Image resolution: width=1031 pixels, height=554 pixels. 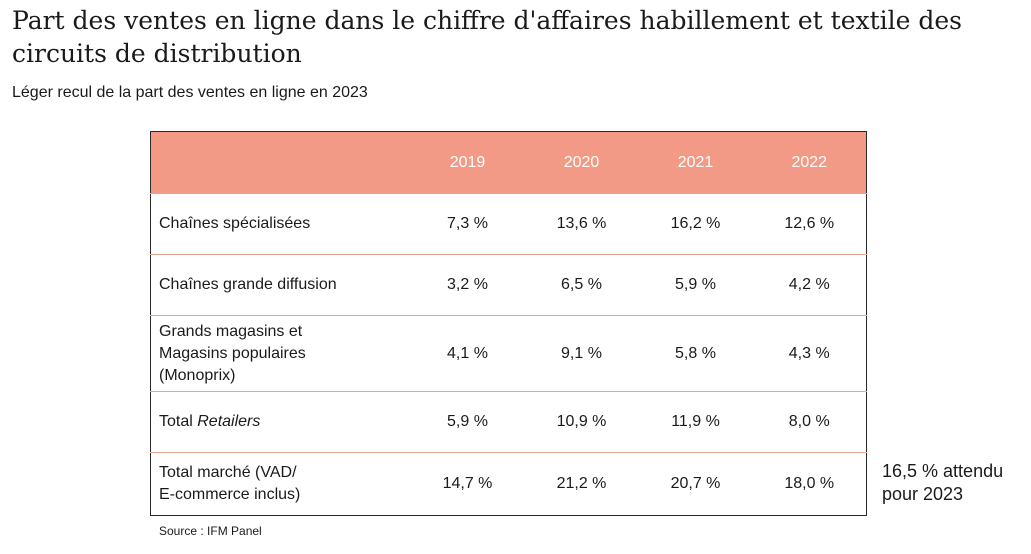 I want to click on table-cell: 11,9 %, so click(x=695, y=422).